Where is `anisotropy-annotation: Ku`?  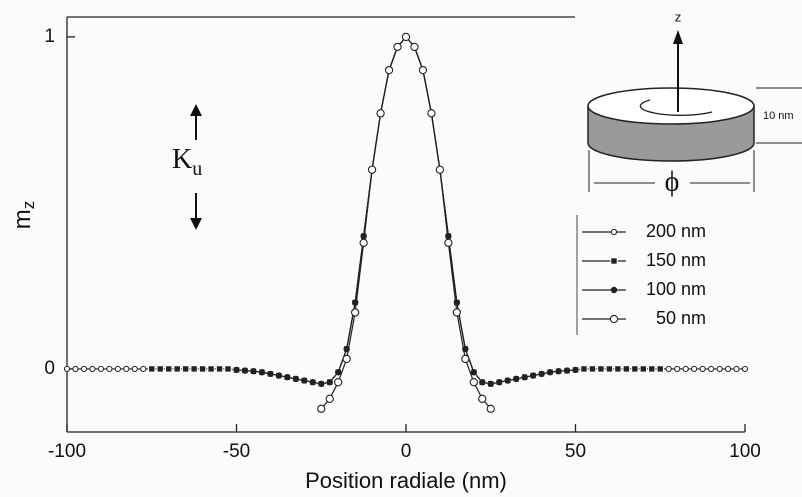 anisotropy-annotation: Ku is located at coordinates (187, 167).